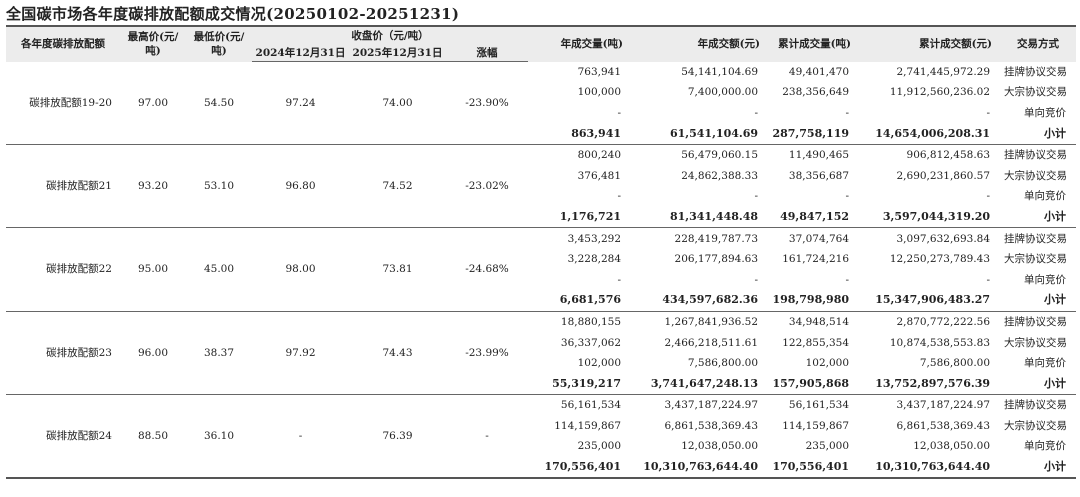 The height and width of the screenshot is (497, 1080). I want to click on cum-volume: 161,724,216, so click(816, 259).